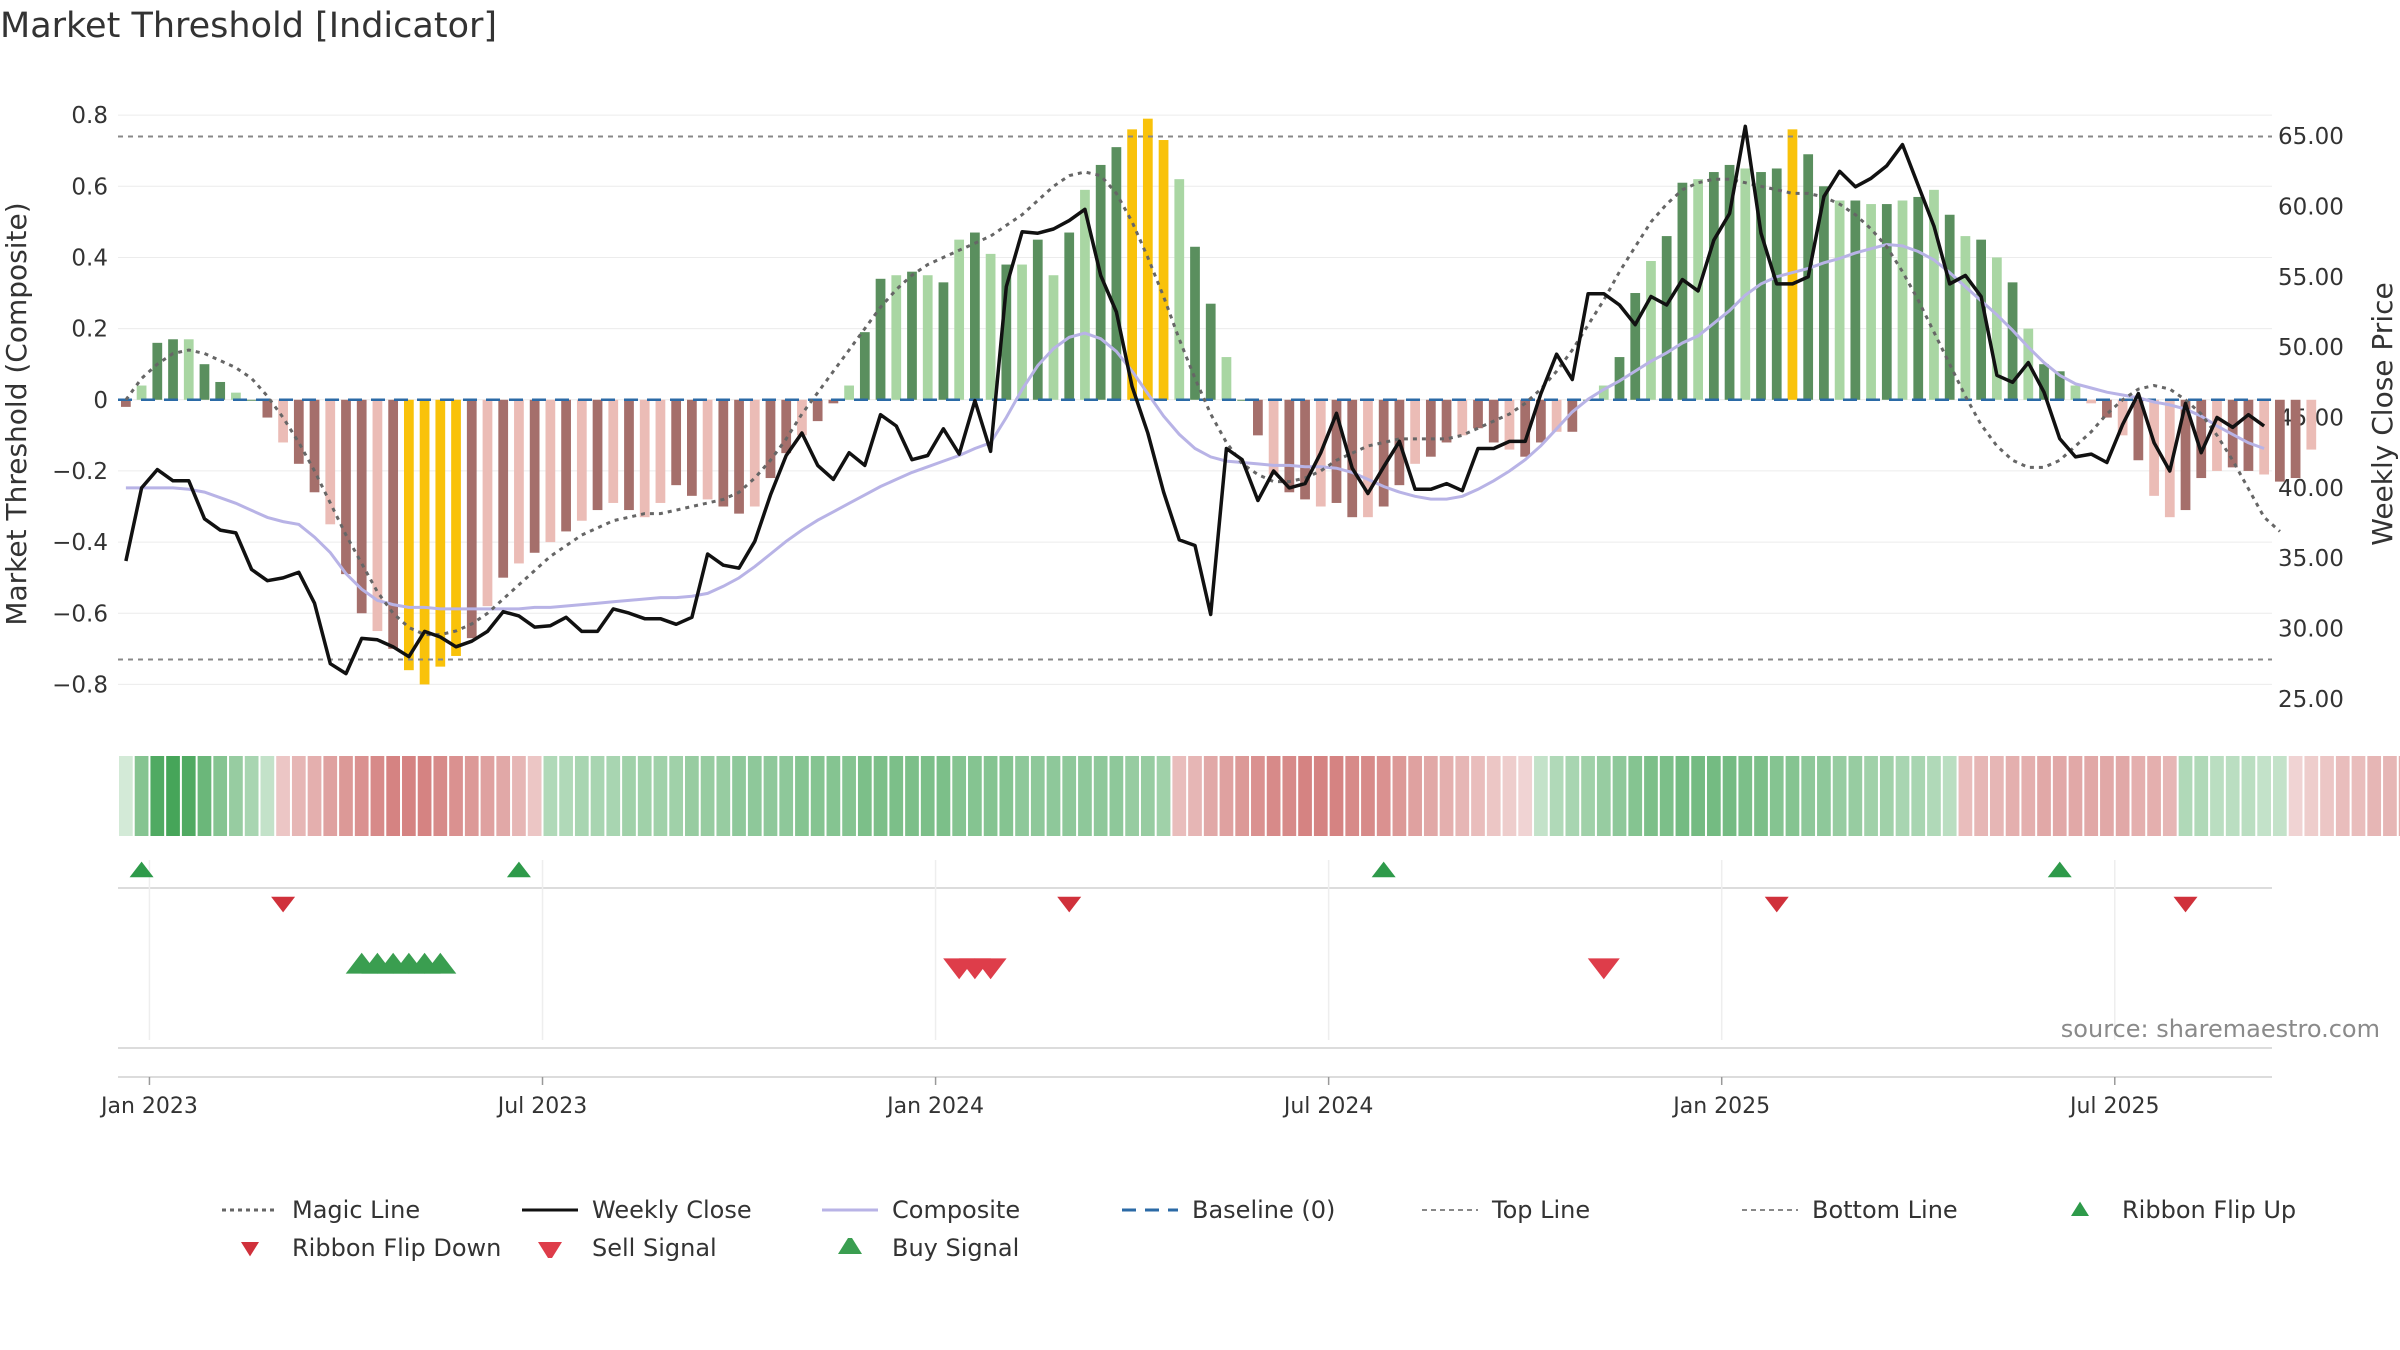  What do you see at coordinates (956, 1248) in the screenshot?
I see `legend-label: Buy Signal` at bounding box center [956, 1248].